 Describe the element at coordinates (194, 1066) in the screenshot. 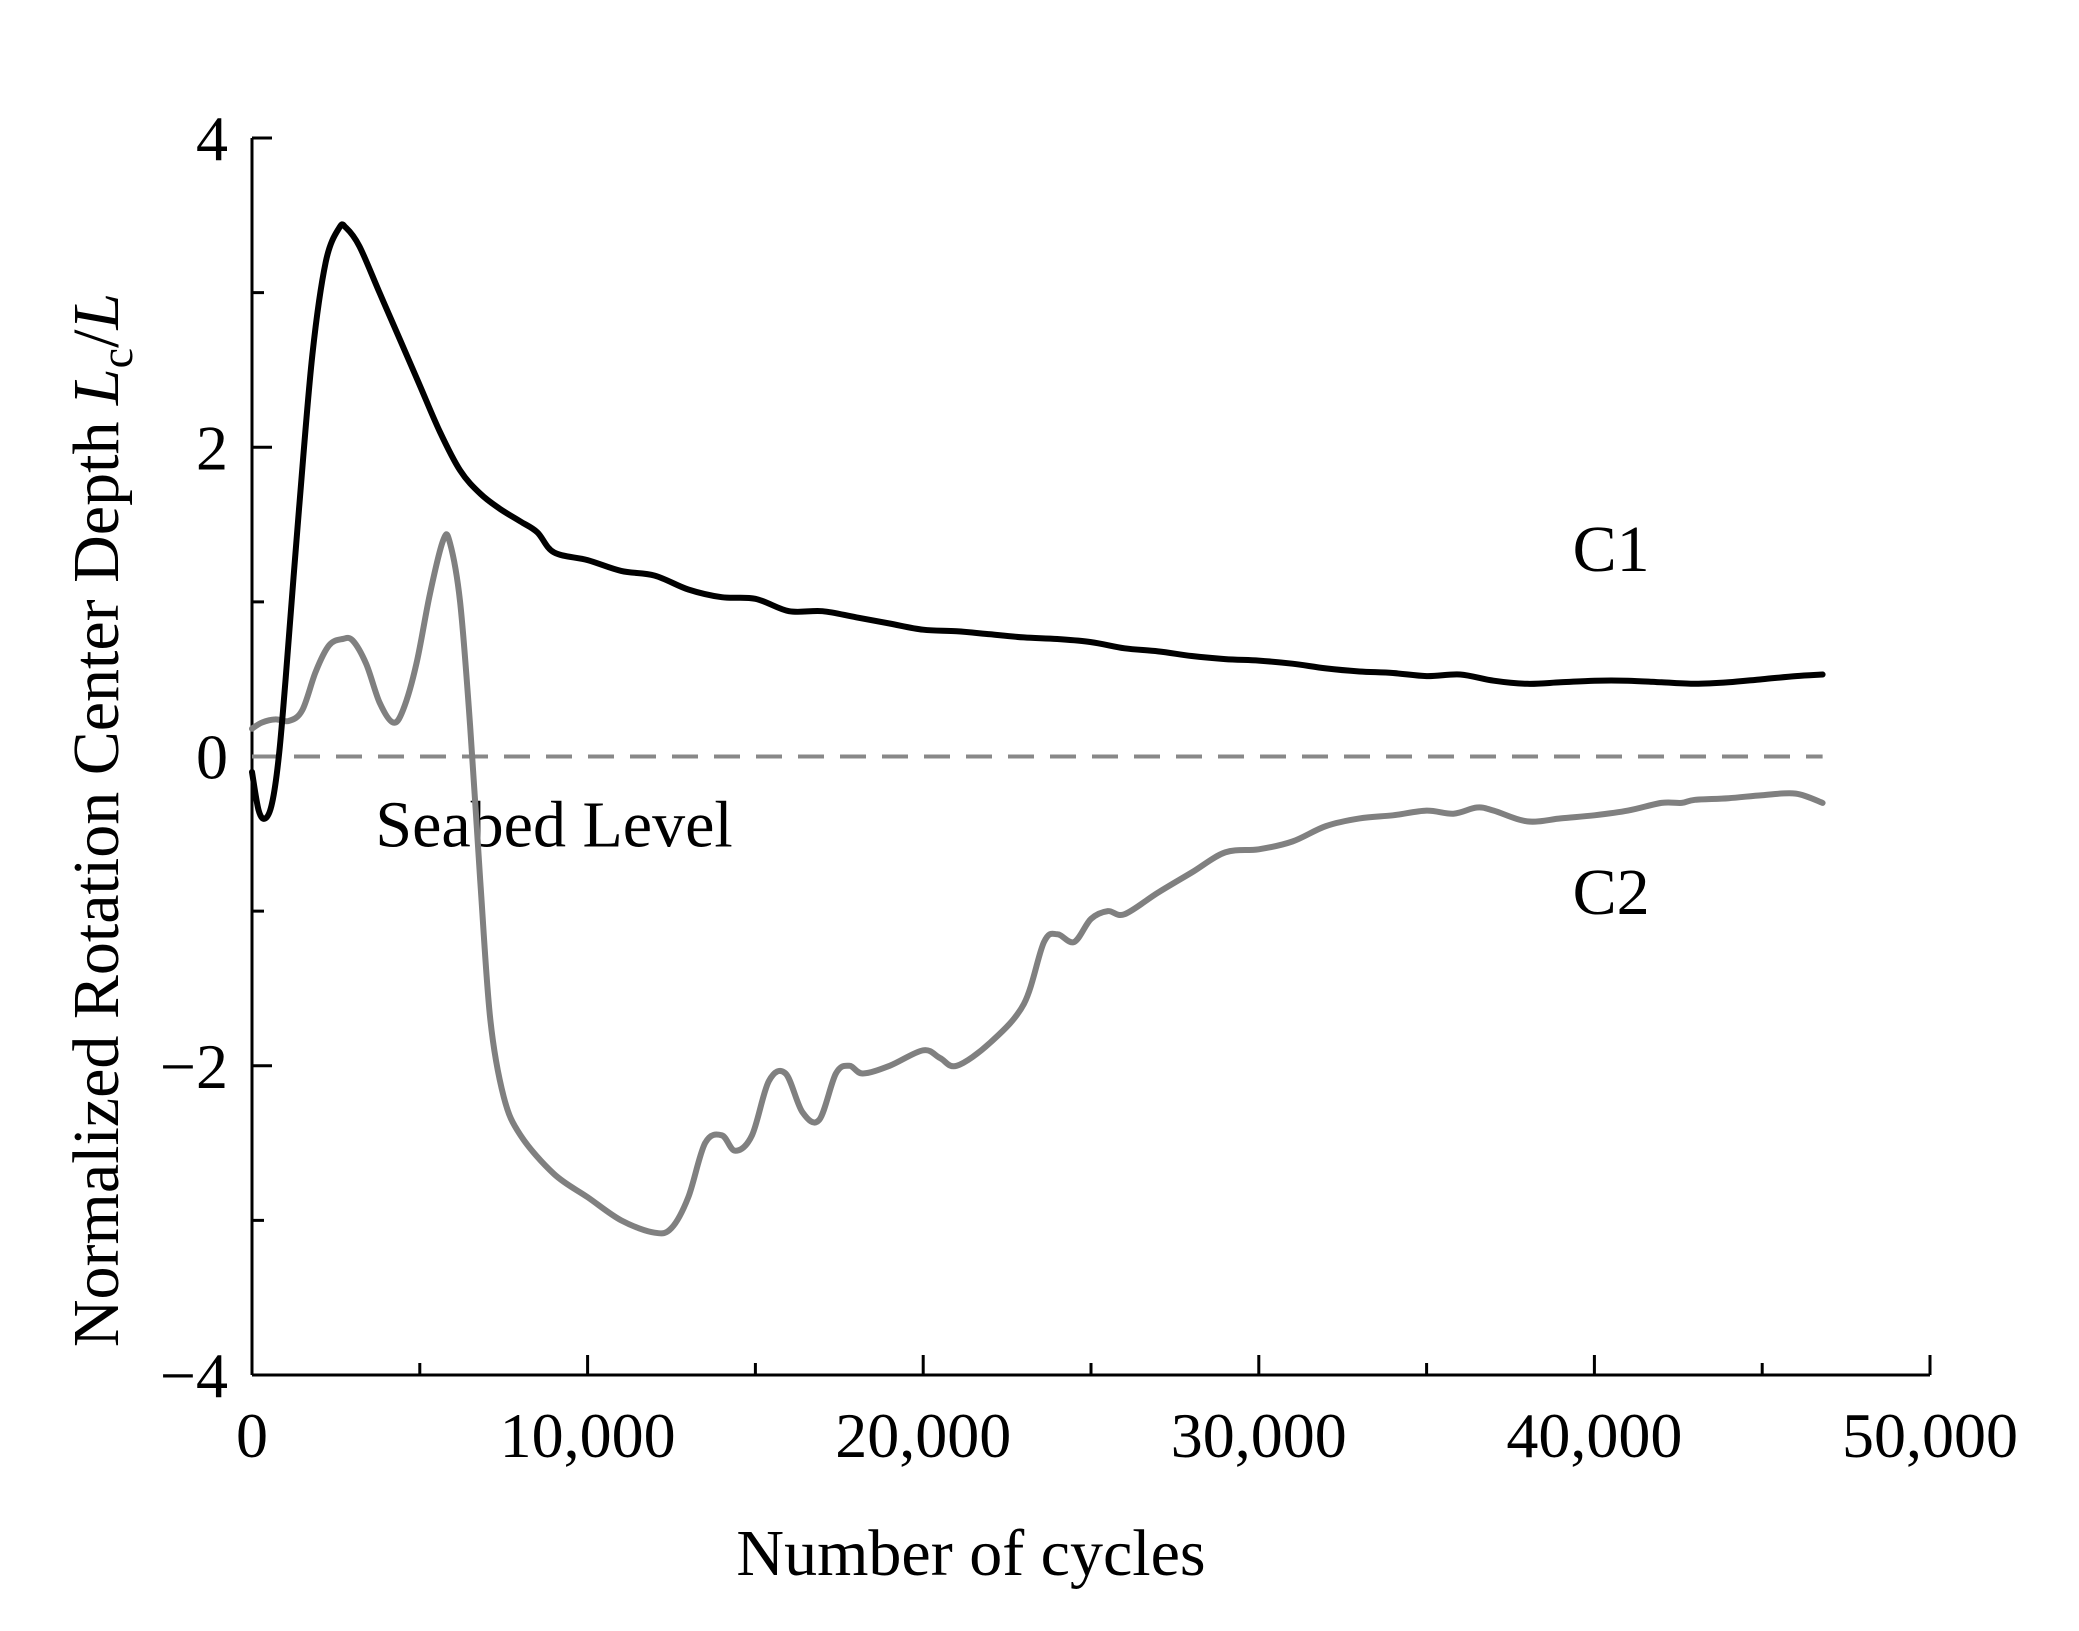

I see `y-tick-label: −2` at that location.